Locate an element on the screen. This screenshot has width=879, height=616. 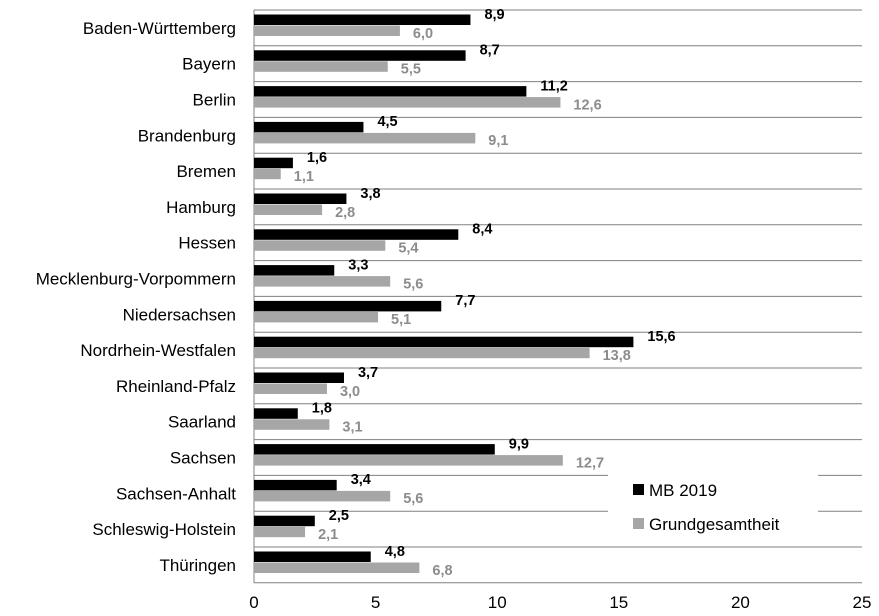
category-label: Bremen is located at coordinates (206, 171).